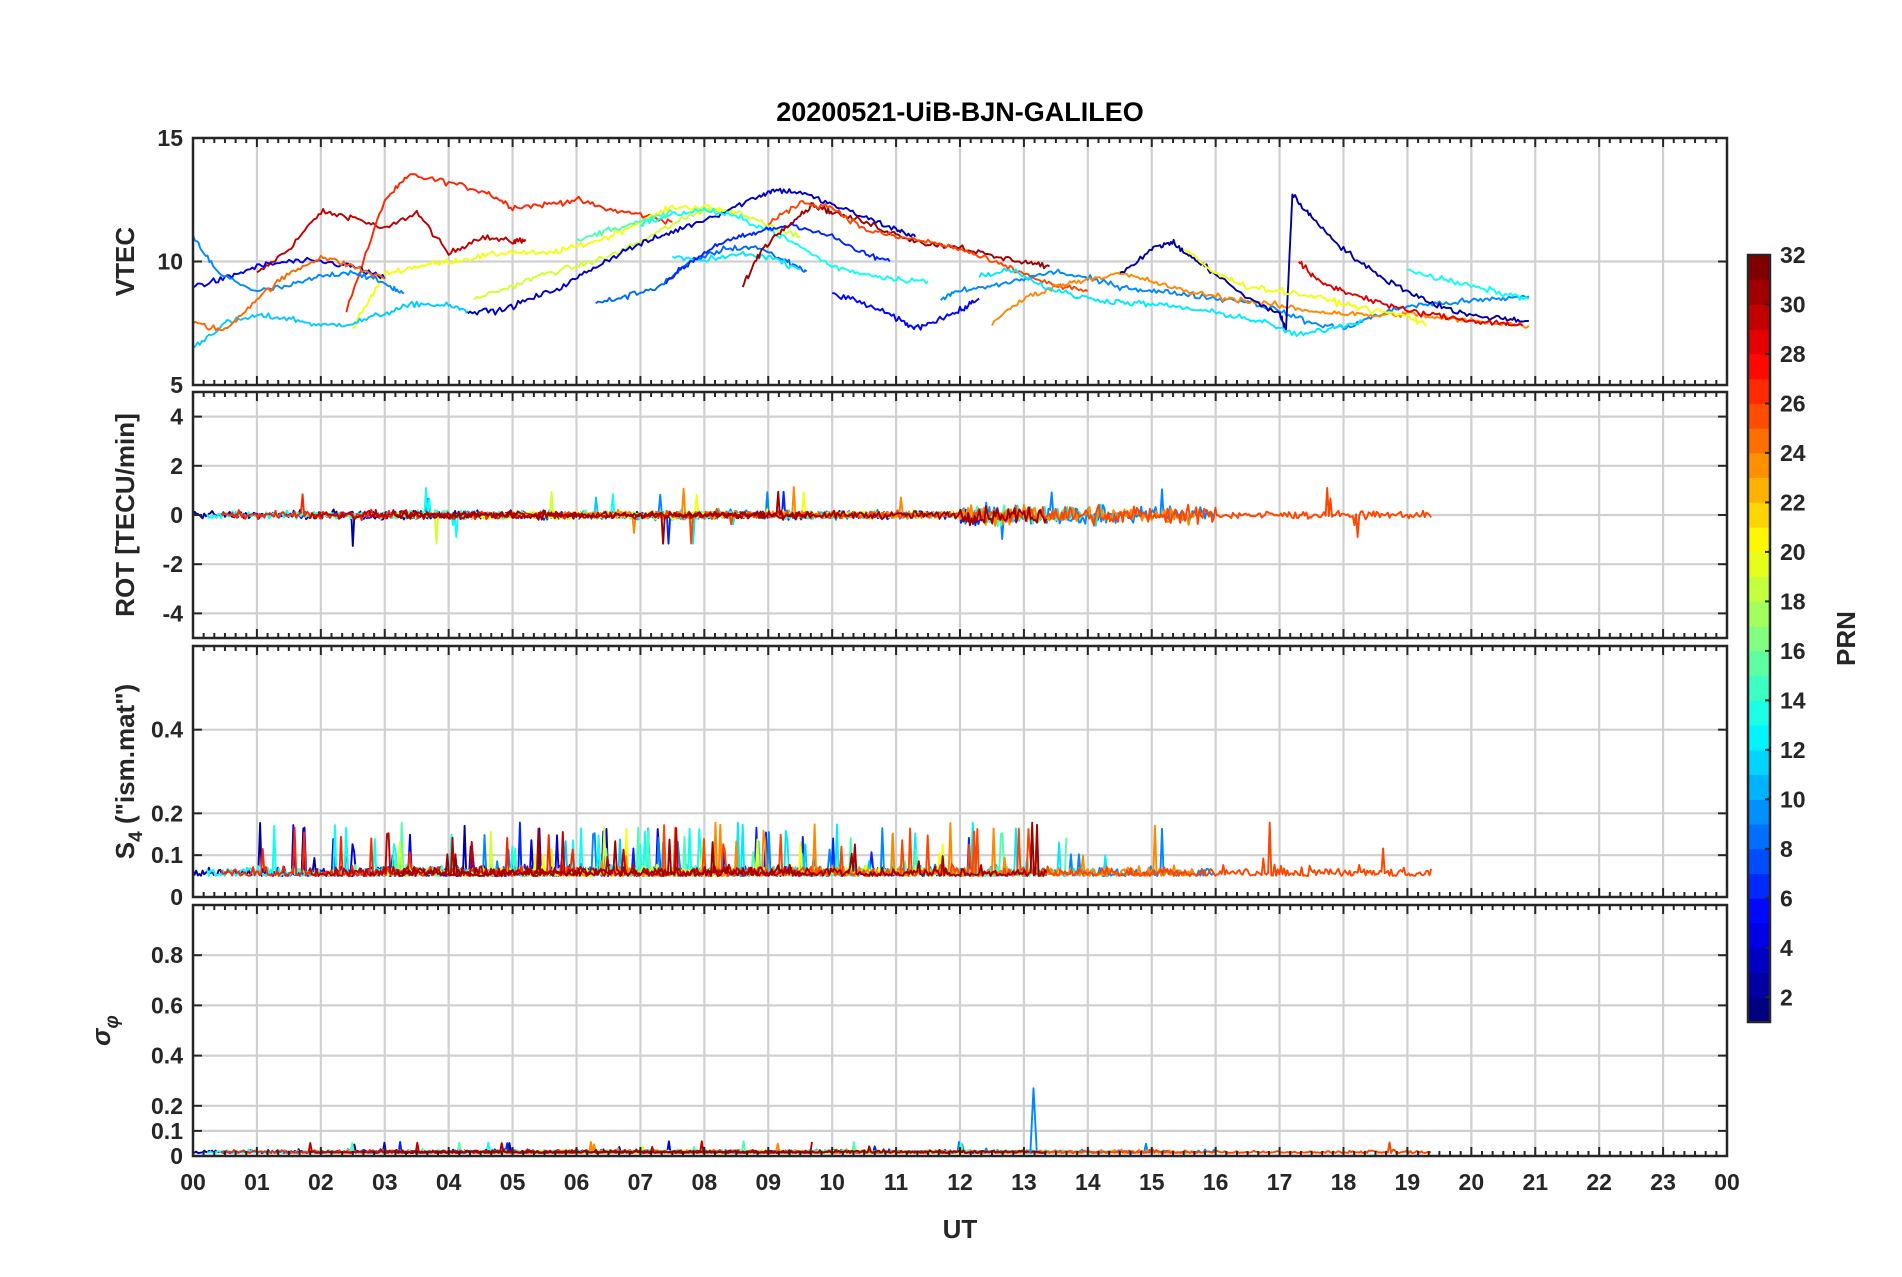  I want to click on x-tick-label: 23, so click(1663, 1182).